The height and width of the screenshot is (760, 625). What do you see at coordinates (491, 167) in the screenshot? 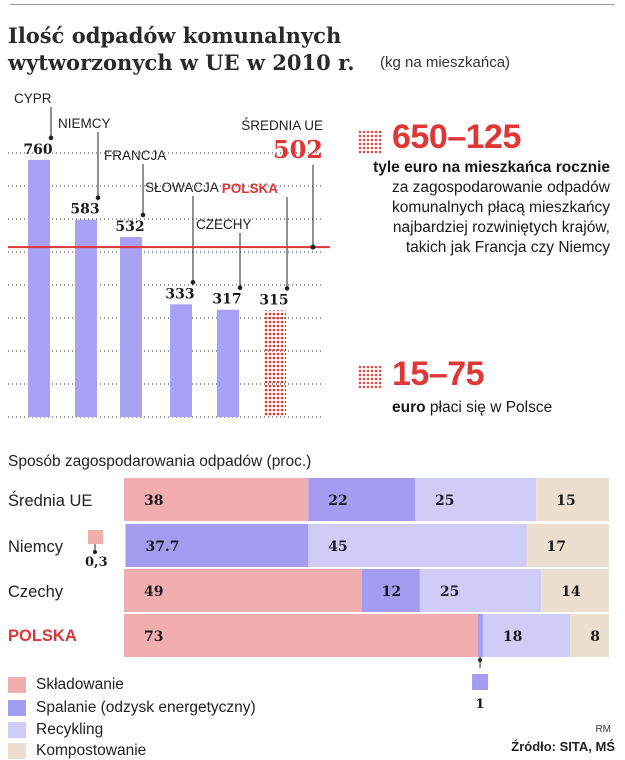
I see `callout-text-bold: tyle euro na mieszkańca rocznie` at bounding box center [491, 167].